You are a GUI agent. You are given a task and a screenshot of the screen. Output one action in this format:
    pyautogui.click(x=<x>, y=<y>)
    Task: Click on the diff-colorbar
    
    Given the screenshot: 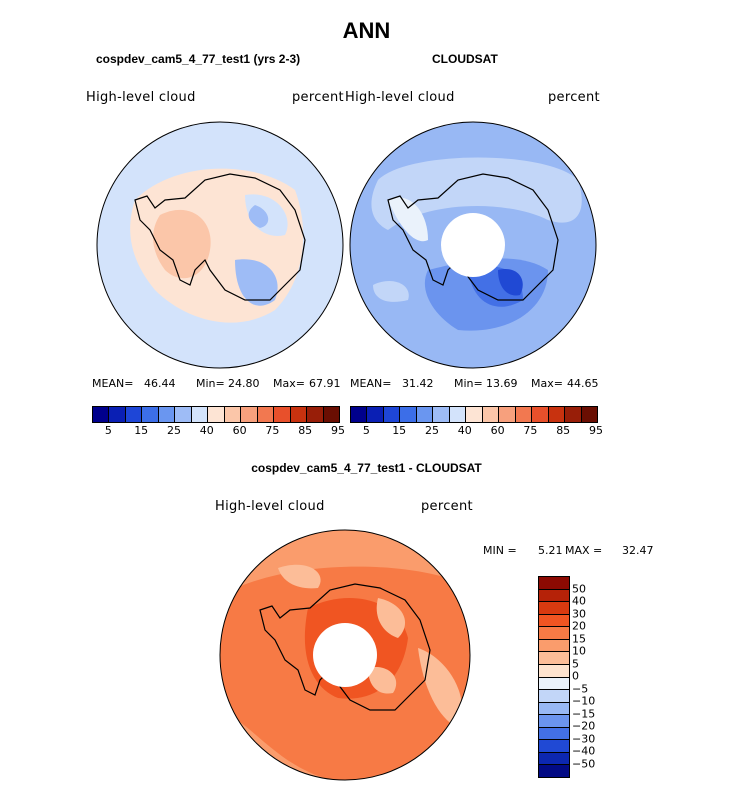 What is the action you would take?
    pyautogui.click(x=554, y=677)
    